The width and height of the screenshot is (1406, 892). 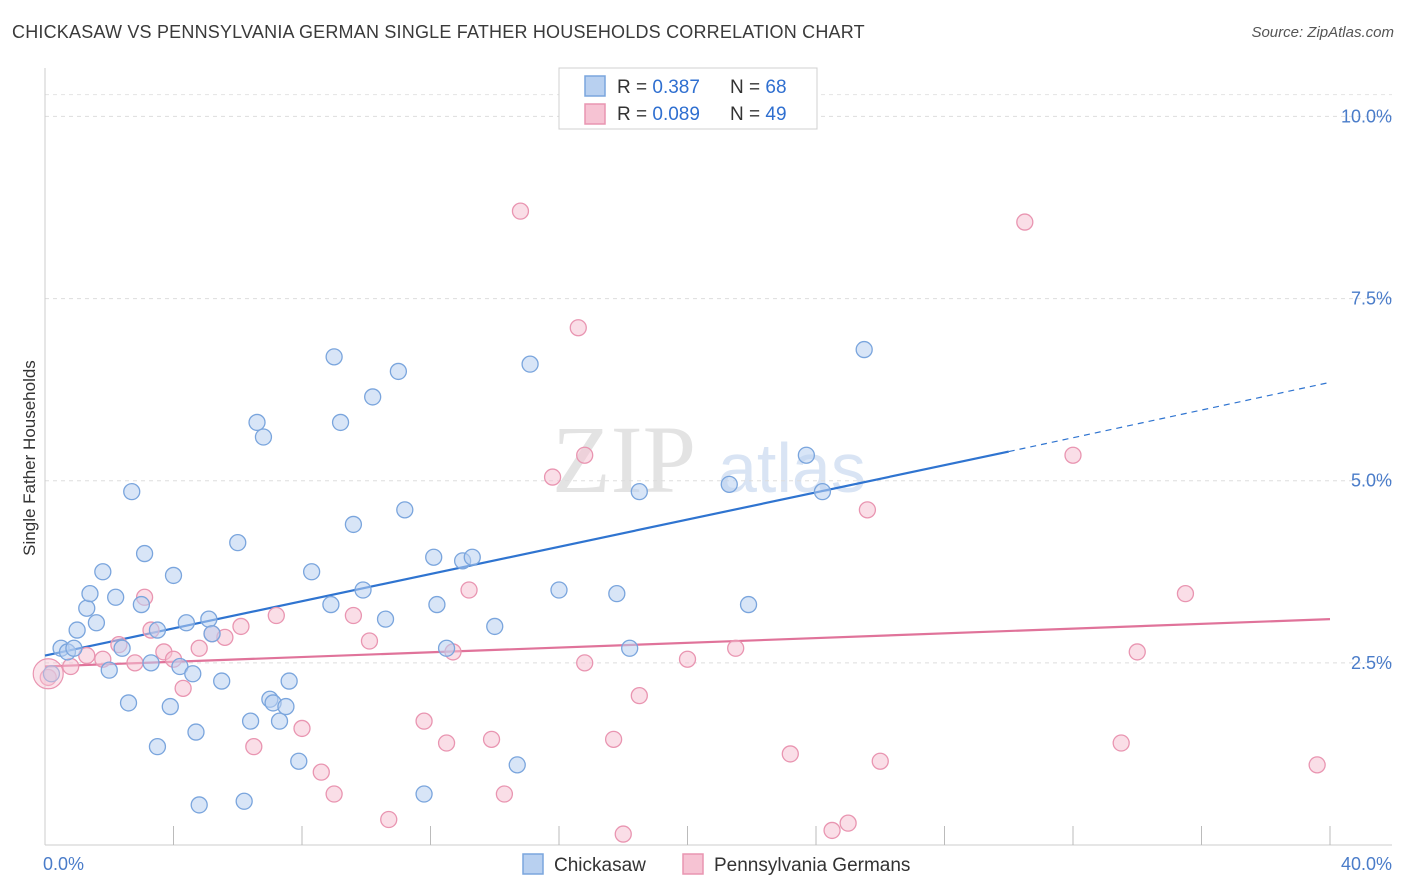 I want to click on bottom-legend: Chickasaw Pennsylvania Germans, so click(x=716, y=864).